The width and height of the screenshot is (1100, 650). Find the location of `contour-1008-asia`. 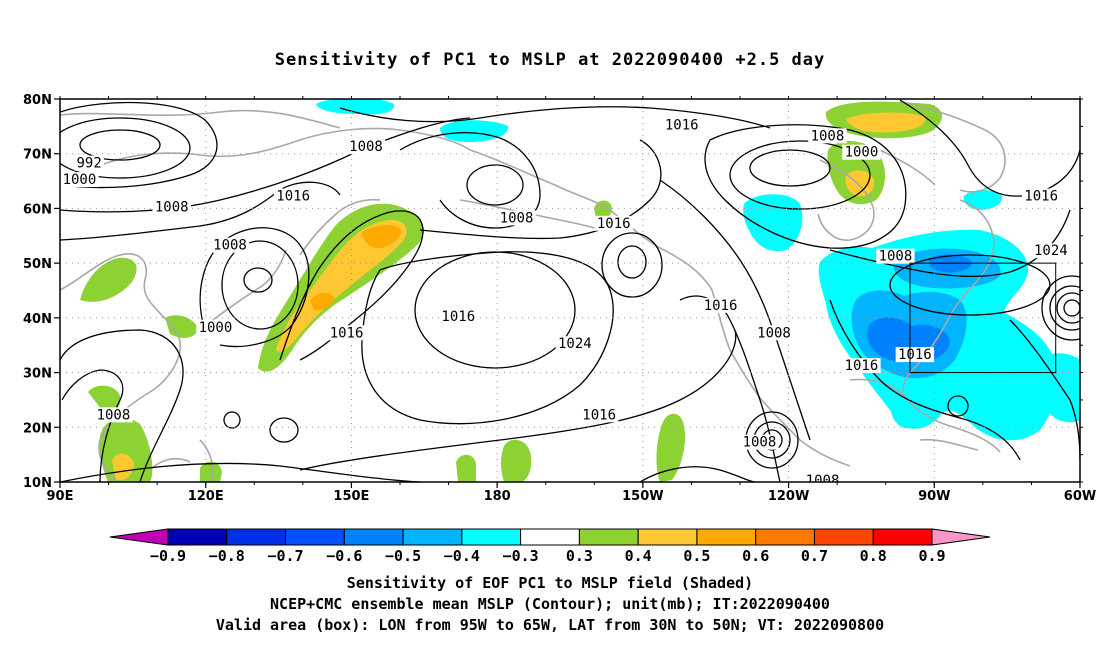

contour-1008-asia is located at coordinates (92, 425).